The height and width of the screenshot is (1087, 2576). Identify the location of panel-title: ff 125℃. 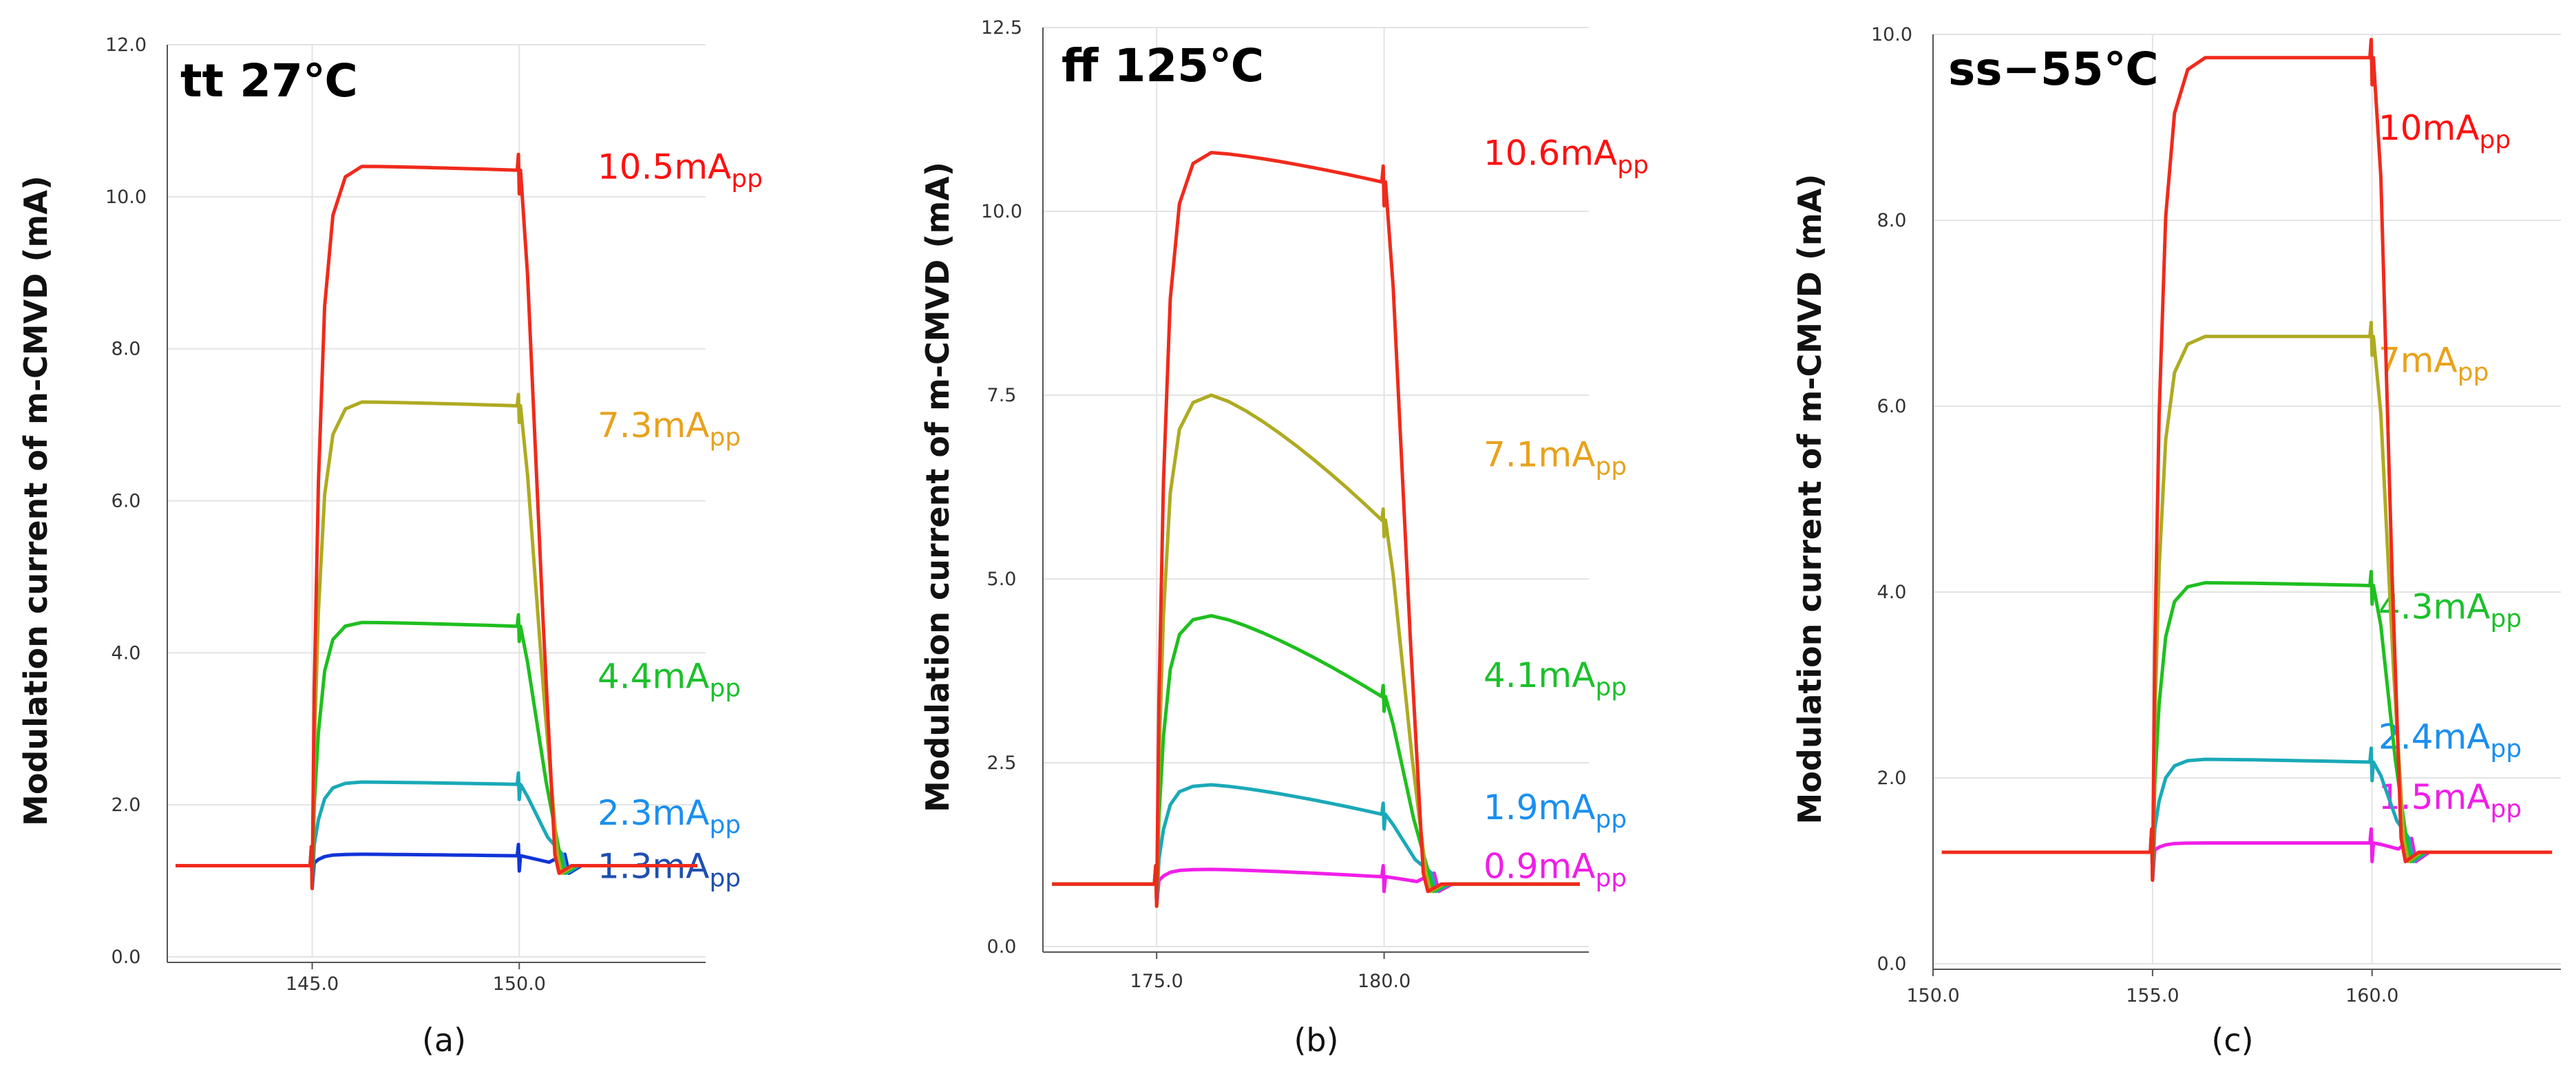
(1163, 65).